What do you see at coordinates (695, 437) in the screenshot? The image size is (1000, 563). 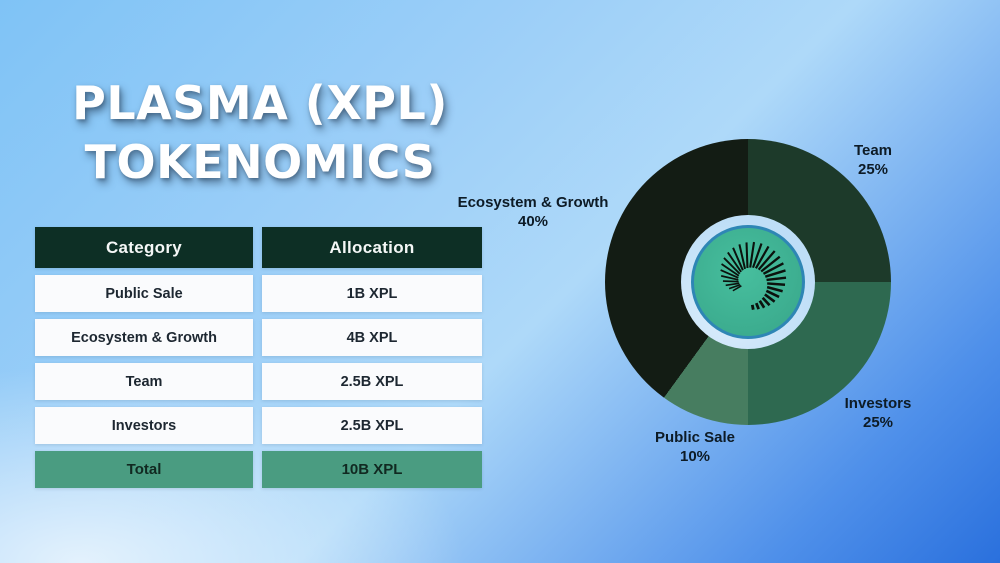 I see `slice-label-public-sale-name: Public Sale` at bounding box center [695, 437].